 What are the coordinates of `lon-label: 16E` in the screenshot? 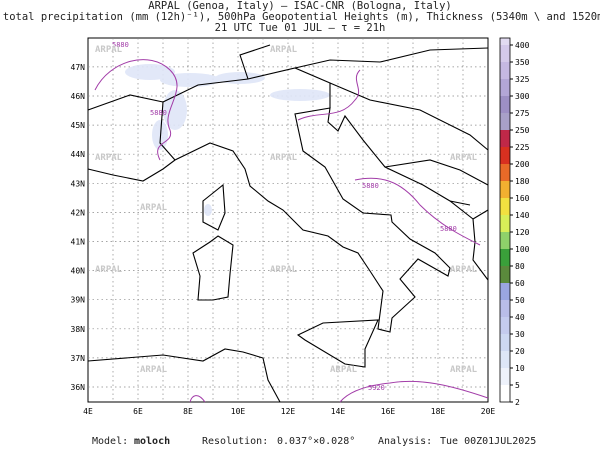 It's located at (388, 411).